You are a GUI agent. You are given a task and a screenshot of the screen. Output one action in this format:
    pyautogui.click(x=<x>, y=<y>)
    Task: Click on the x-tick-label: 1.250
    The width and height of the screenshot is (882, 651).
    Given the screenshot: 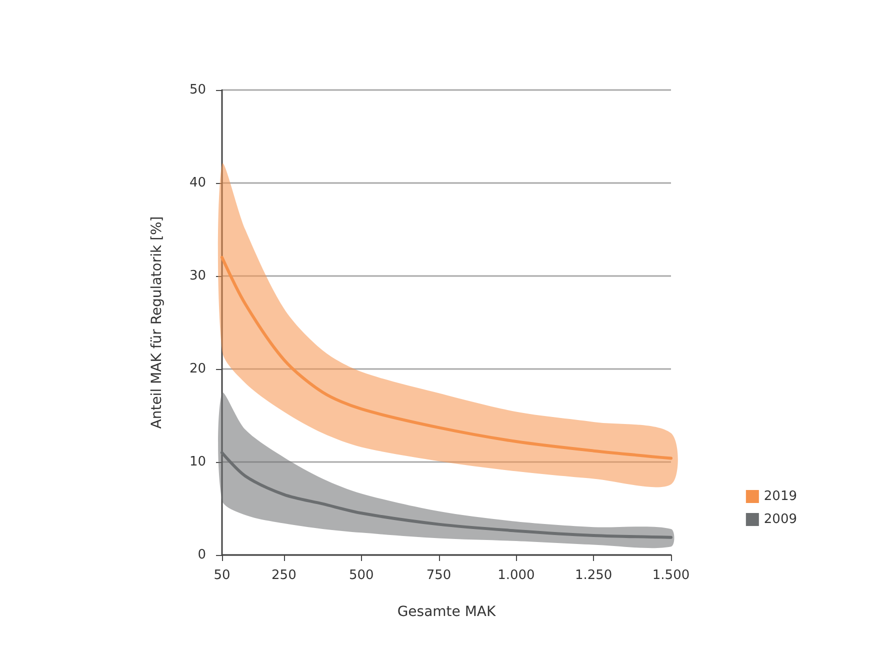 What is the action you would take?
    pyautogui.click(x=593, y=575)
    